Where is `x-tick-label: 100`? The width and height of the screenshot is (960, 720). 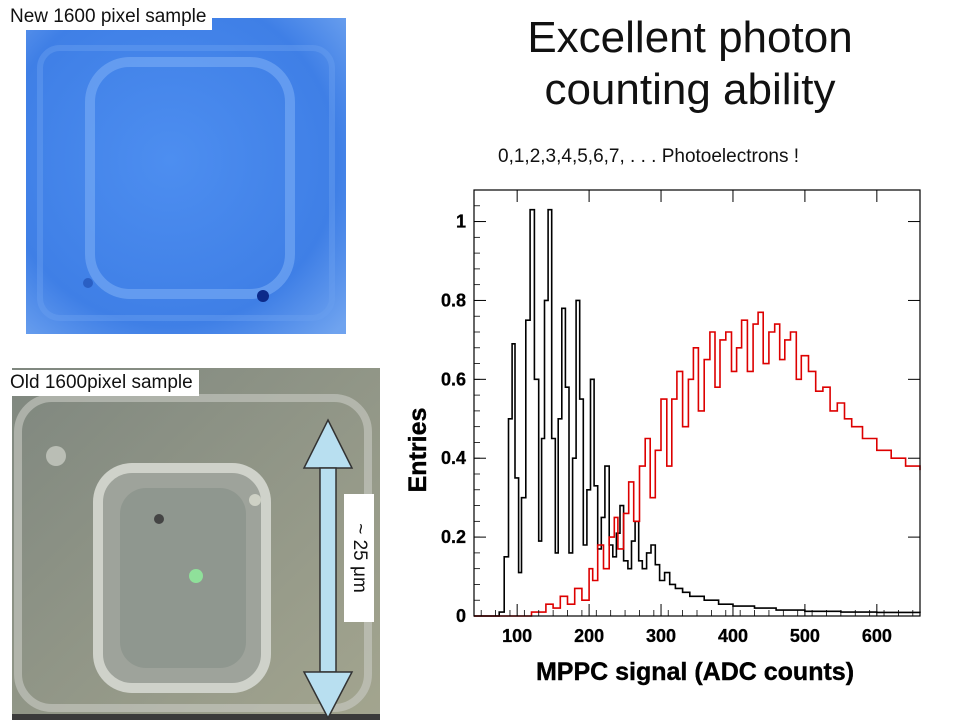
x-tick-label: 100 is located at coordinates (517, 636).